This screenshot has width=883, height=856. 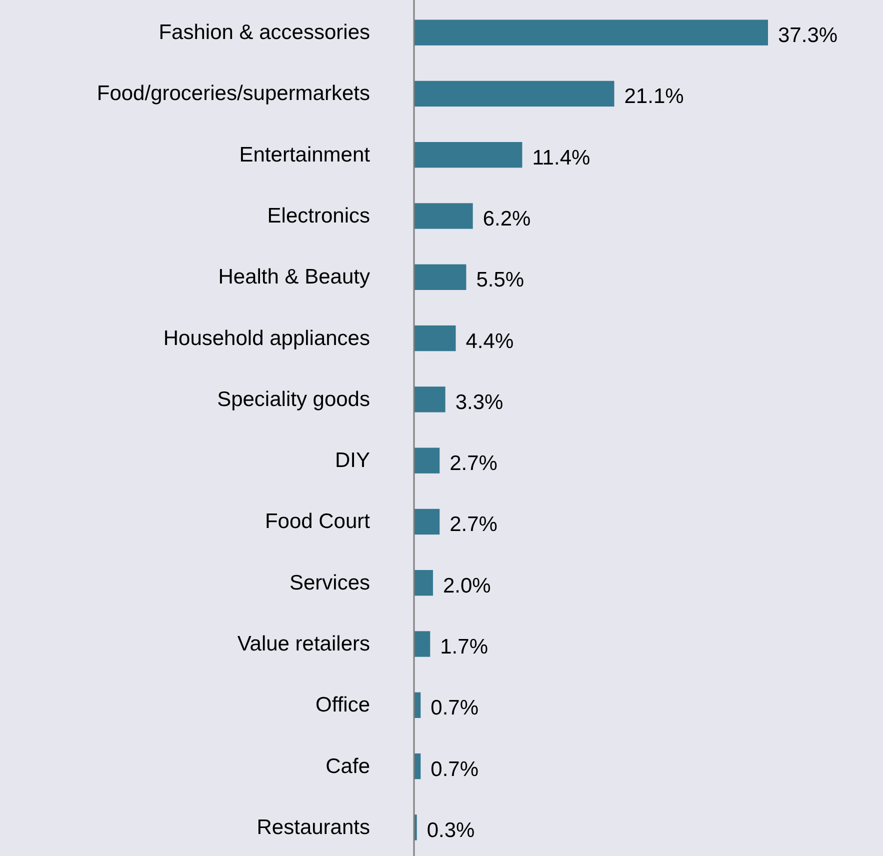 What do you see at coordinates (313, 827) in the screenshot?
I see `y-tick-label: Restaurants` at bounding box center [313, 827].